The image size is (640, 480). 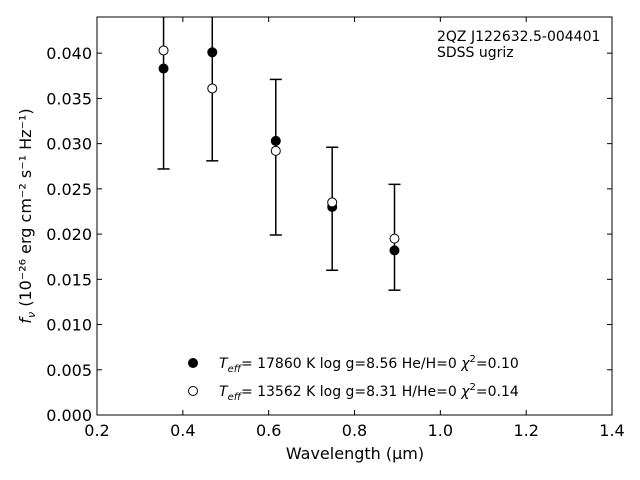 What do you see at coordinates (69, 53) in the screenshot?
I see `y-tick-label: 0.040` at bounding box center [69, 53].